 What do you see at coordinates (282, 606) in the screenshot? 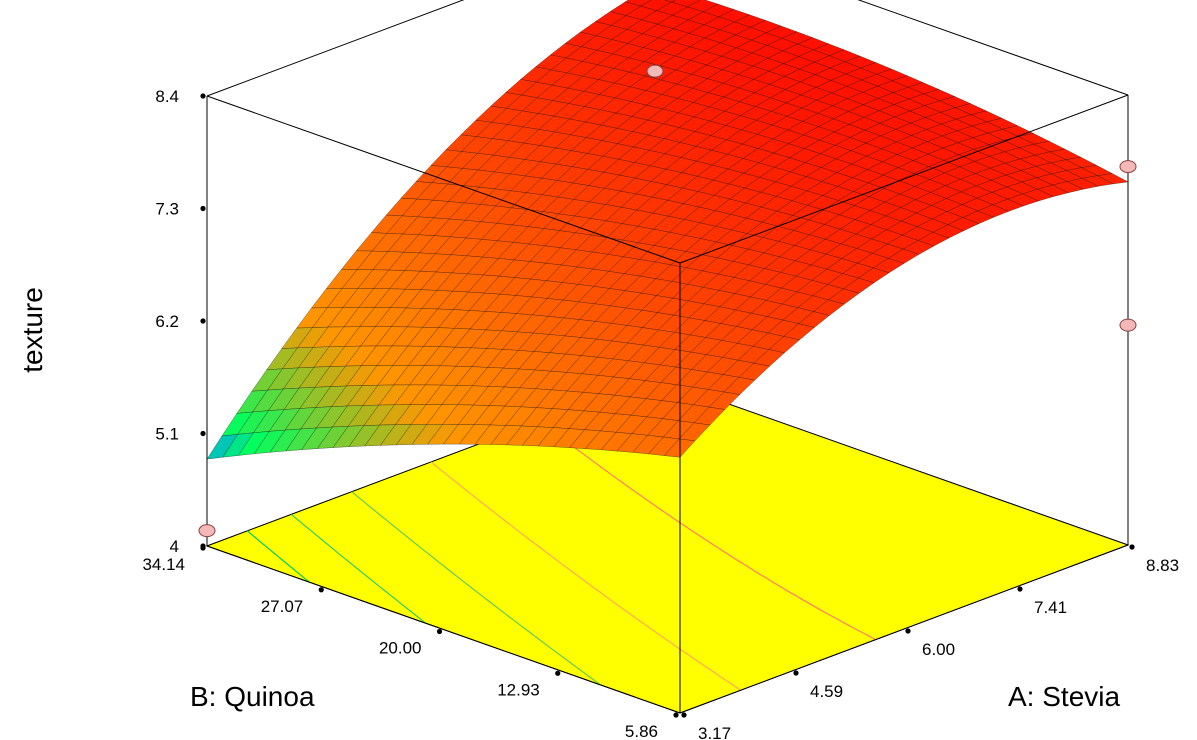
I see `b-tick-label: 27.07` at bounding box center [282, 606].